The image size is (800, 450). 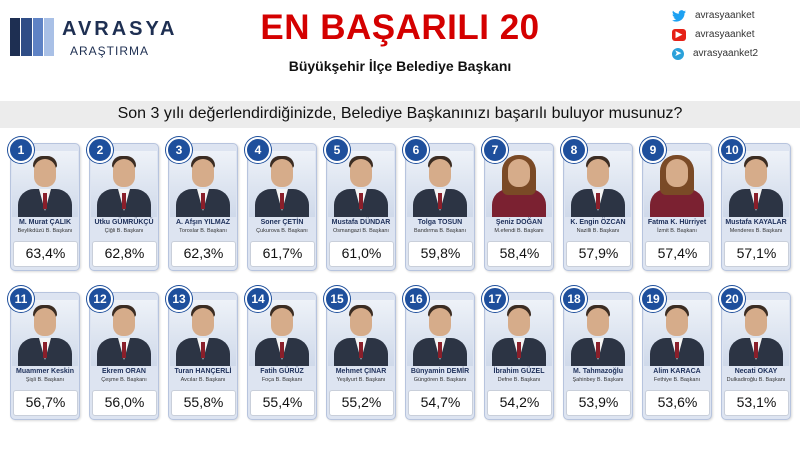 What do you see at coordinates (124, 371) in the screenshot?
I see `mayor-name: Ekrem ORAN` at bounding box center [124, 371].